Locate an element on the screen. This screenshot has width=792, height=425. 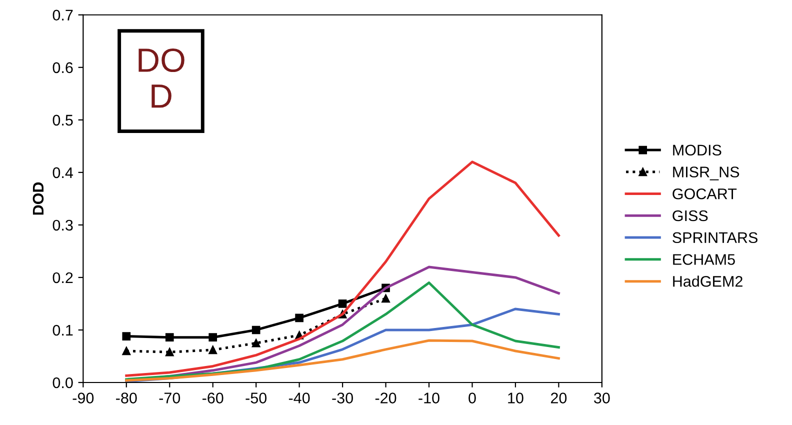
legend-label: GOCART is located at coordinates (704, 194).